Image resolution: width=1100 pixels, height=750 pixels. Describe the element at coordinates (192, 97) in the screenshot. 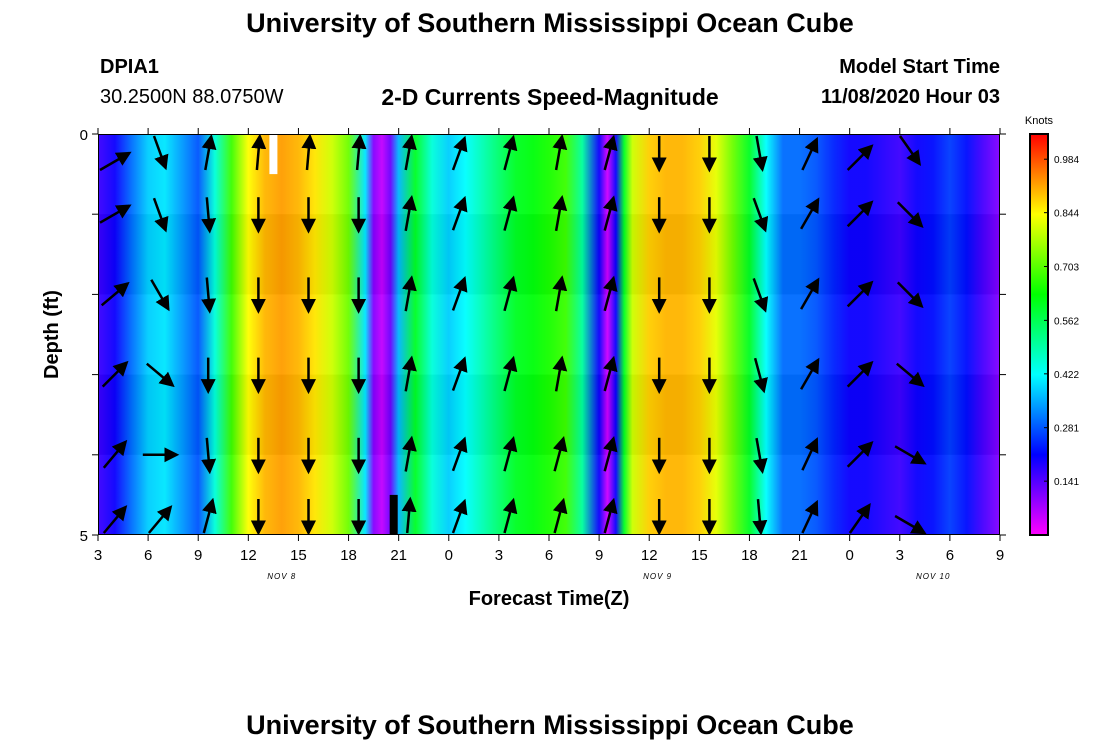

I see `station-coords: 30.2500N 88.0750W` at that location.